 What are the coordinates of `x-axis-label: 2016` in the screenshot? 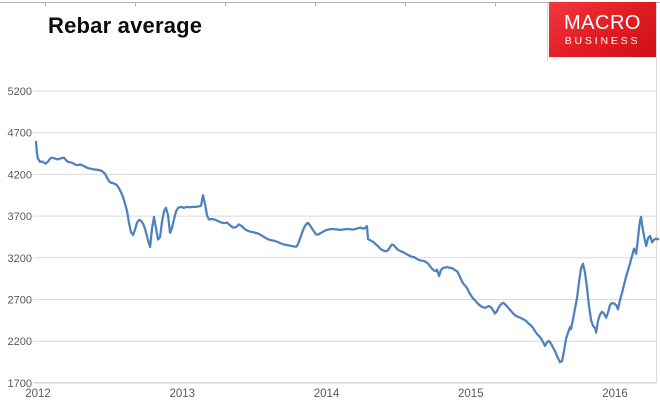 It's located at (615, 394).